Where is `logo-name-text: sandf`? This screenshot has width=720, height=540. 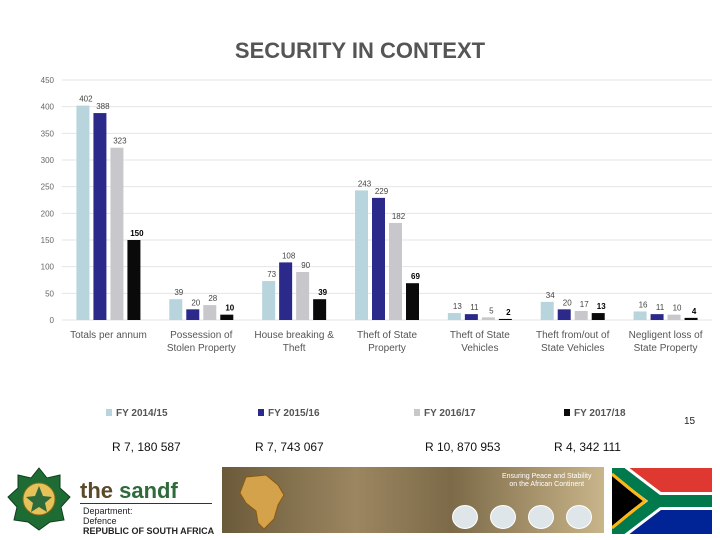
logo-name-text: sandf is located at coordinates (148, 490).